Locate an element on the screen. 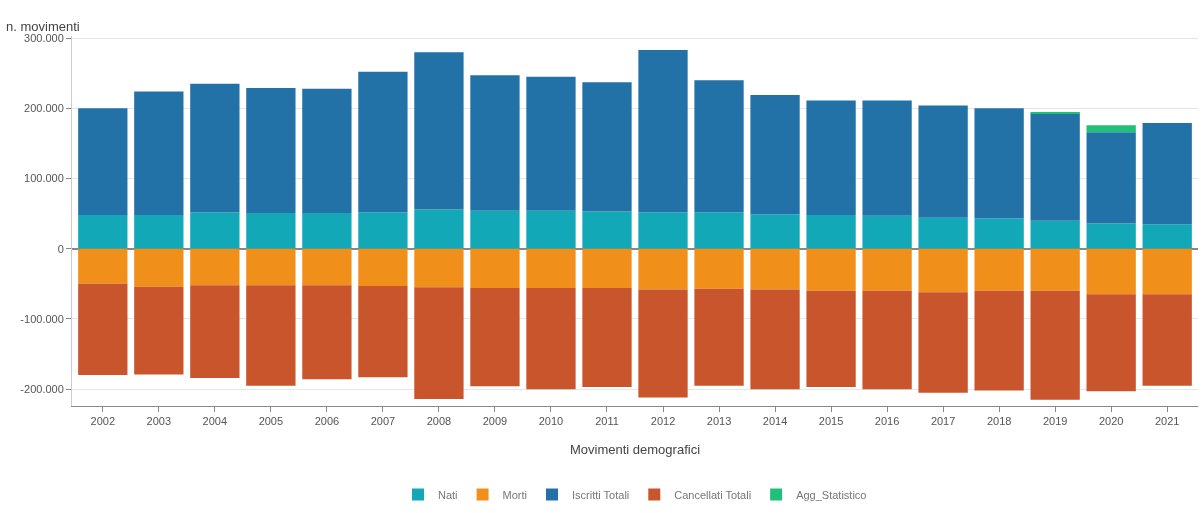 This screenshot has height=513, width=1202. legend-label: Cancellati Totali is located at coordinates (713, 494).